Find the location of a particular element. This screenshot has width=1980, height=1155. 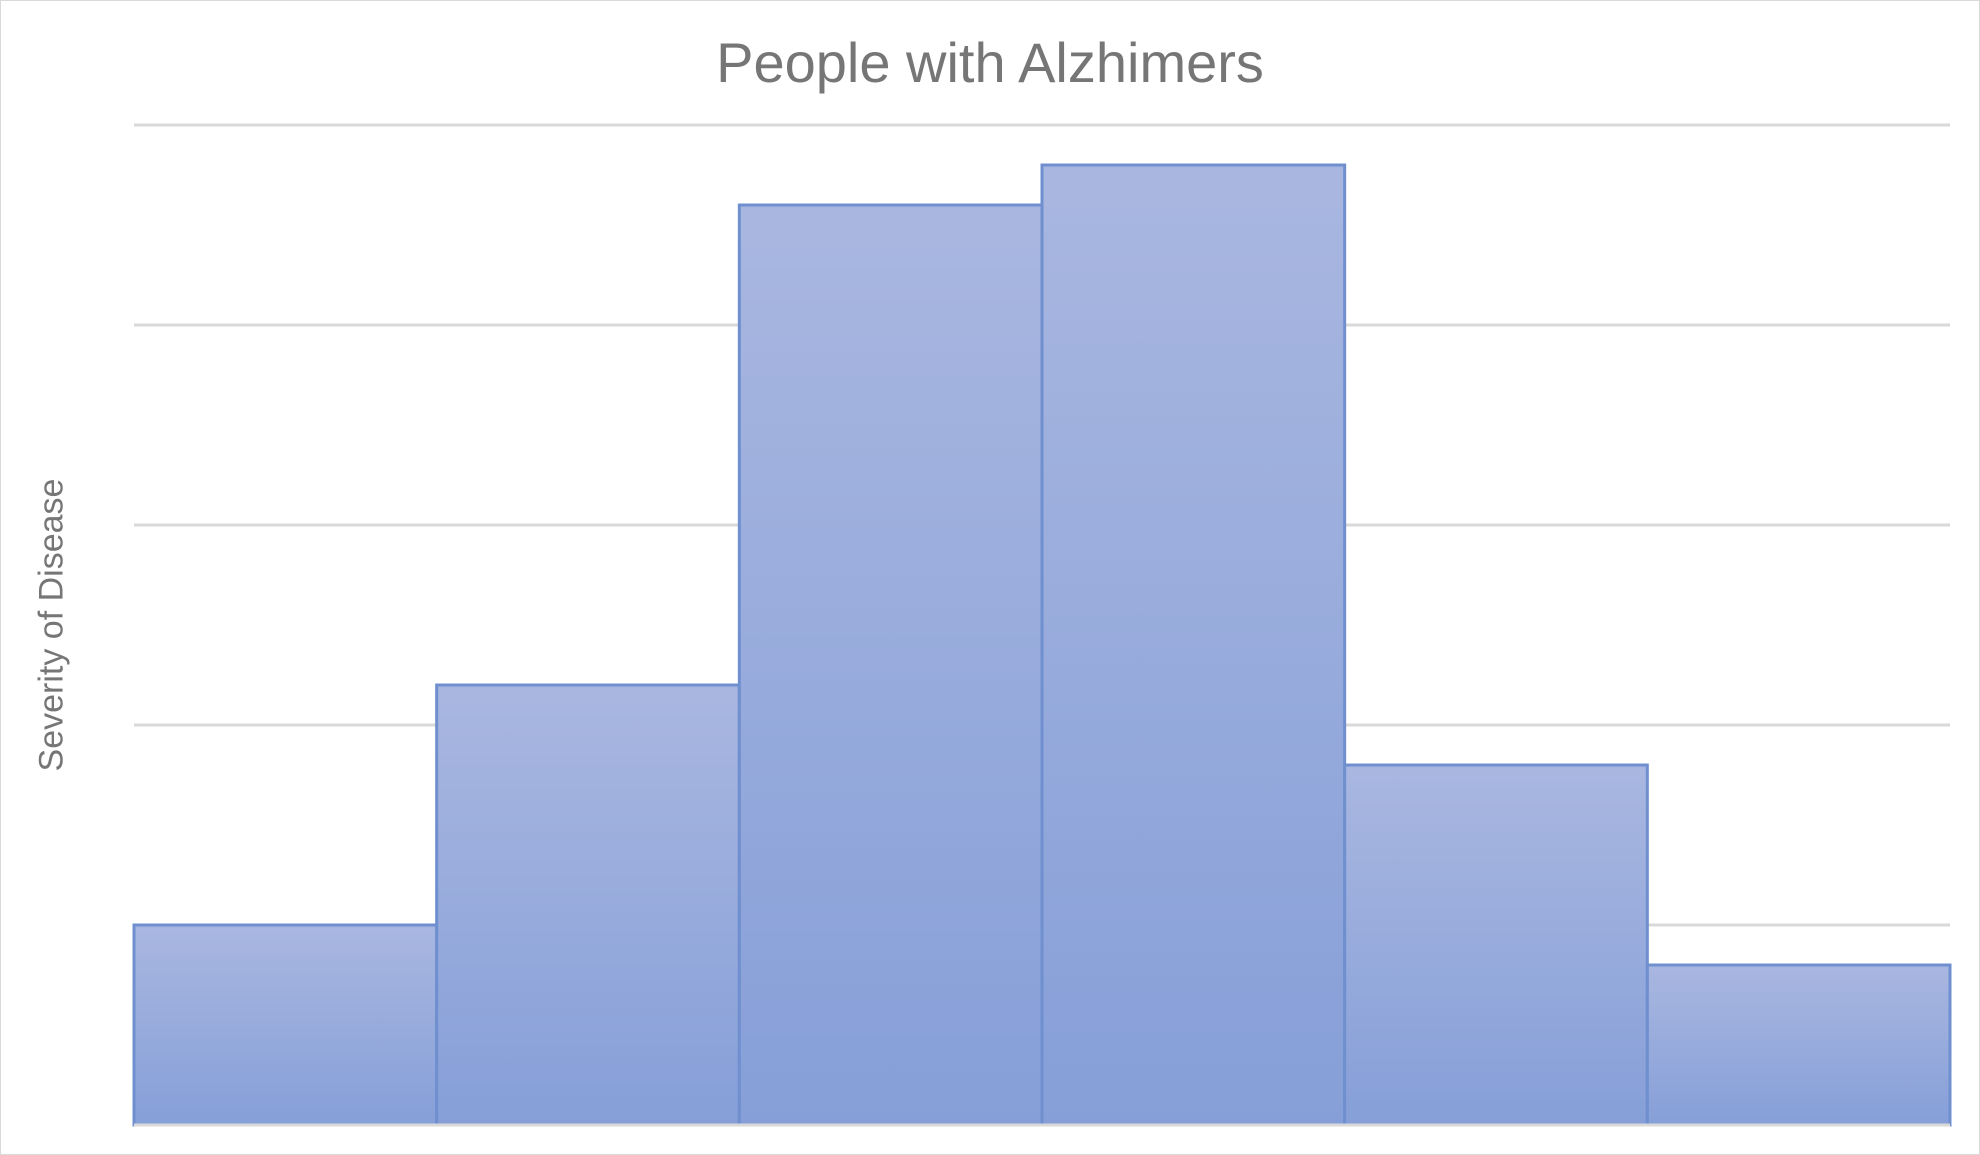

chart-title: People with Alzhimers is located at coordinates (990, 62).